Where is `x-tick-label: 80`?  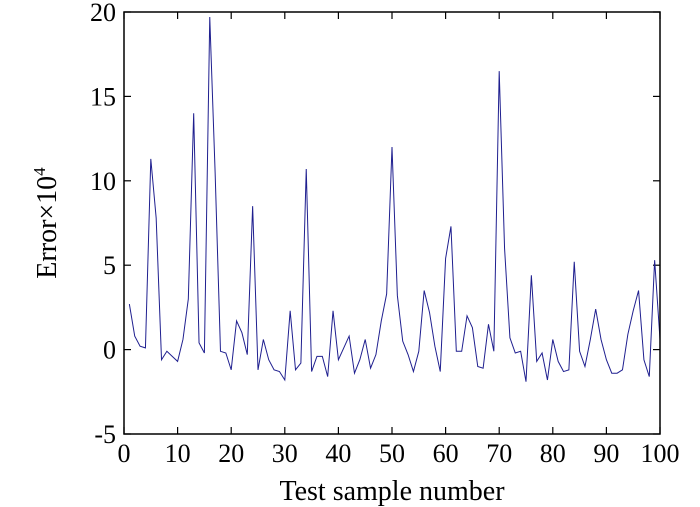 x-tick-label: 80 is located at coordinates (553, 453).